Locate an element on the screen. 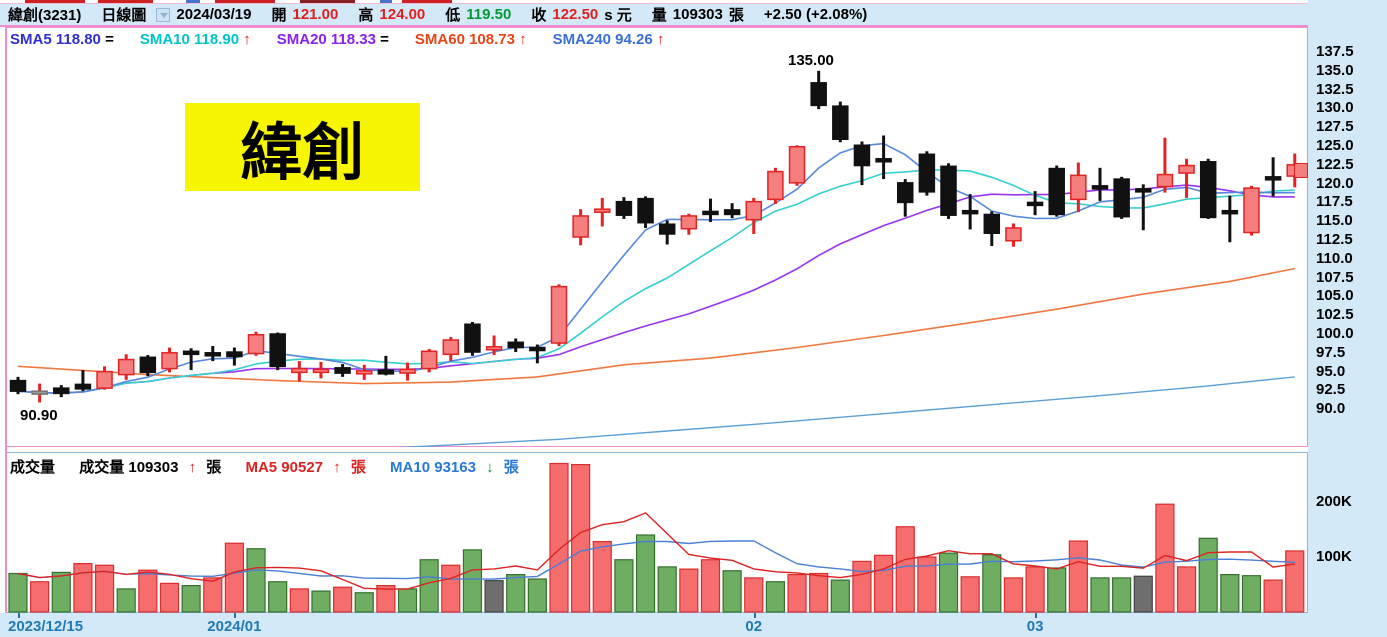  volume-ma5-text: MA5 90527 is located at coordinates (284, 467).